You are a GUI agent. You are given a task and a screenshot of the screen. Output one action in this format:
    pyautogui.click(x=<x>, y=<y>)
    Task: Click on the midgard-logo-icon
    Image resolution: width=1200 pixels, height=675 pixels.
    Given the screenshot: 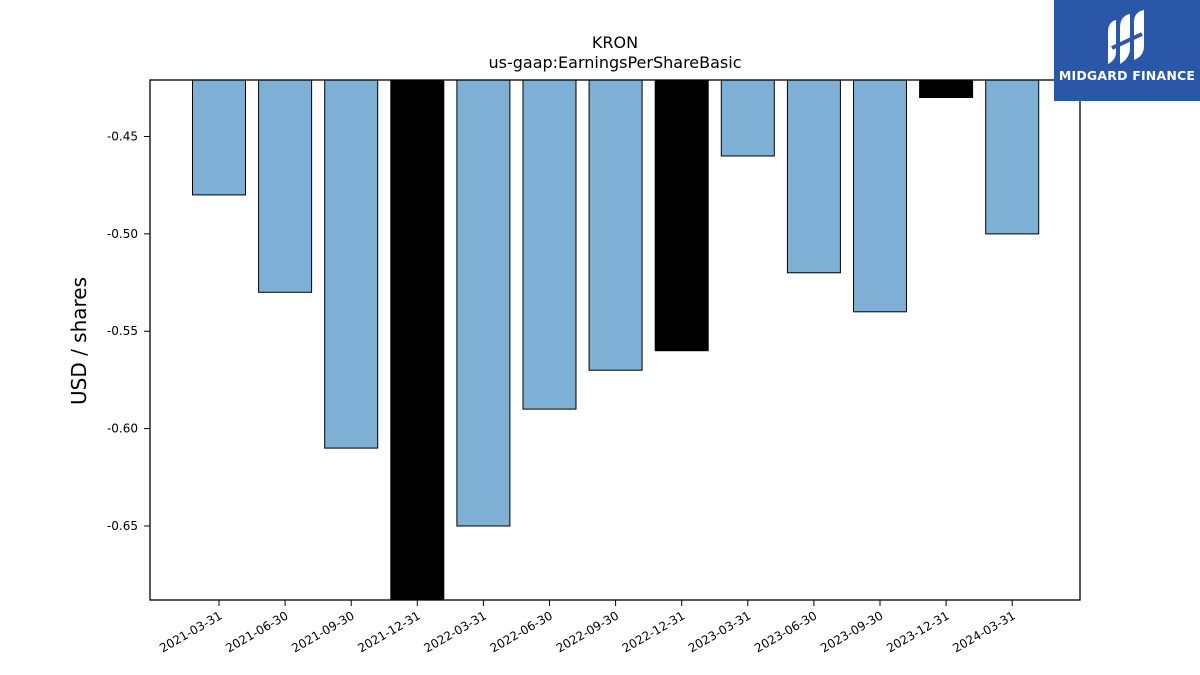 What is the action you would take?
    pyautogui.click(x=1126, y=37)
    